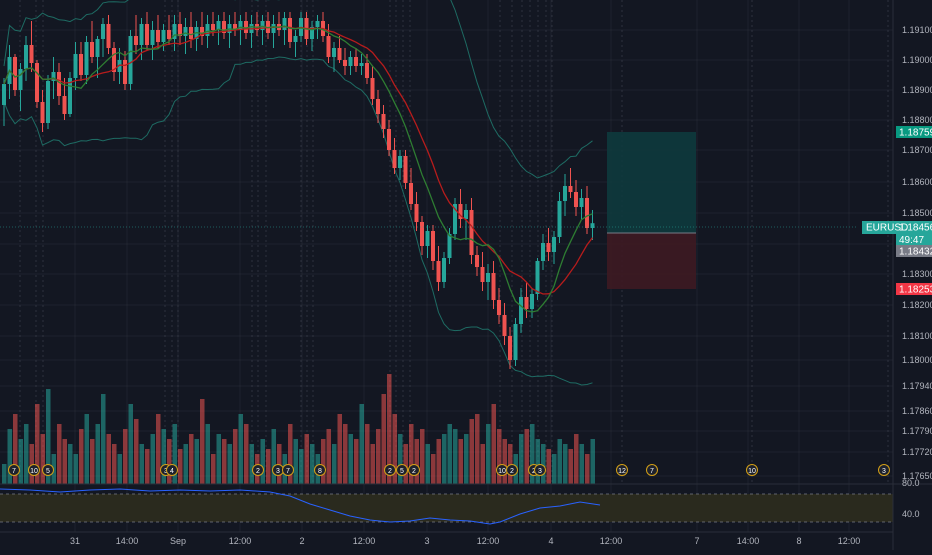 The image size is (932, 555). What do you see at coordinates (917, 476) in the screenshot?
I see `price-tick-label: 1.17650` at bounding box center [917, 476].